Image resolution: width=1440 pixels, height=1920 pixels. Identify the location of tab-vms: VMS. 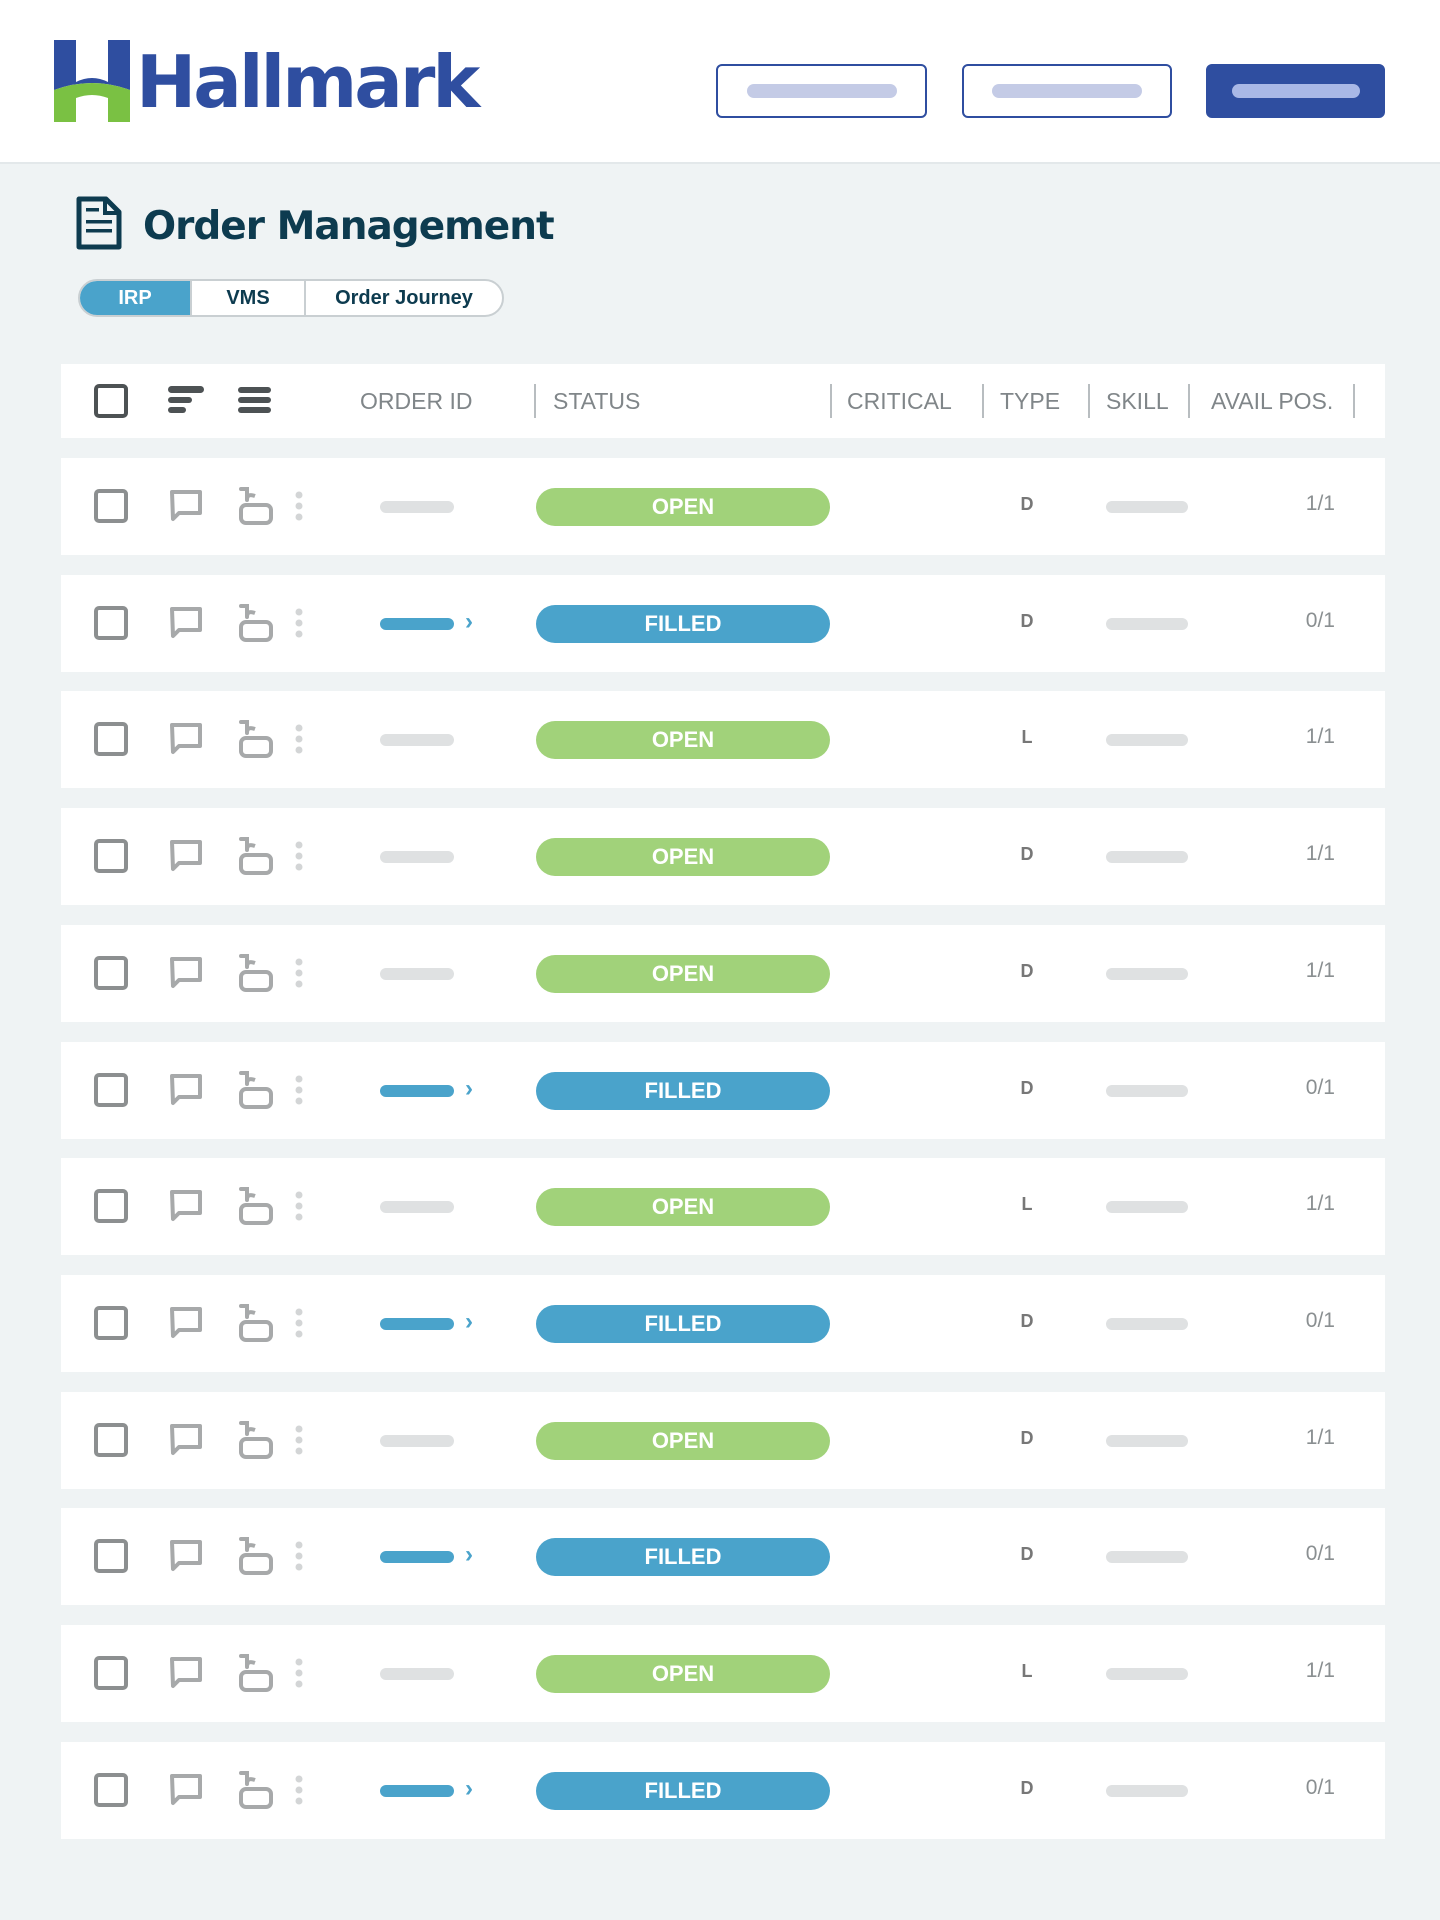
(249, 298).